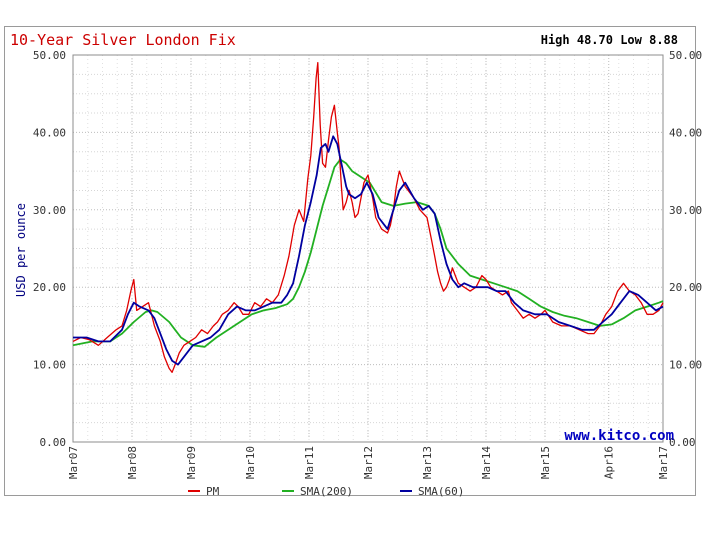 This screenshot has height=540, width=720. What do you see at coordinates (191, 462) in the screenshot?
I see `x-tick-label: Mar09` at bounding box center [191, 462].